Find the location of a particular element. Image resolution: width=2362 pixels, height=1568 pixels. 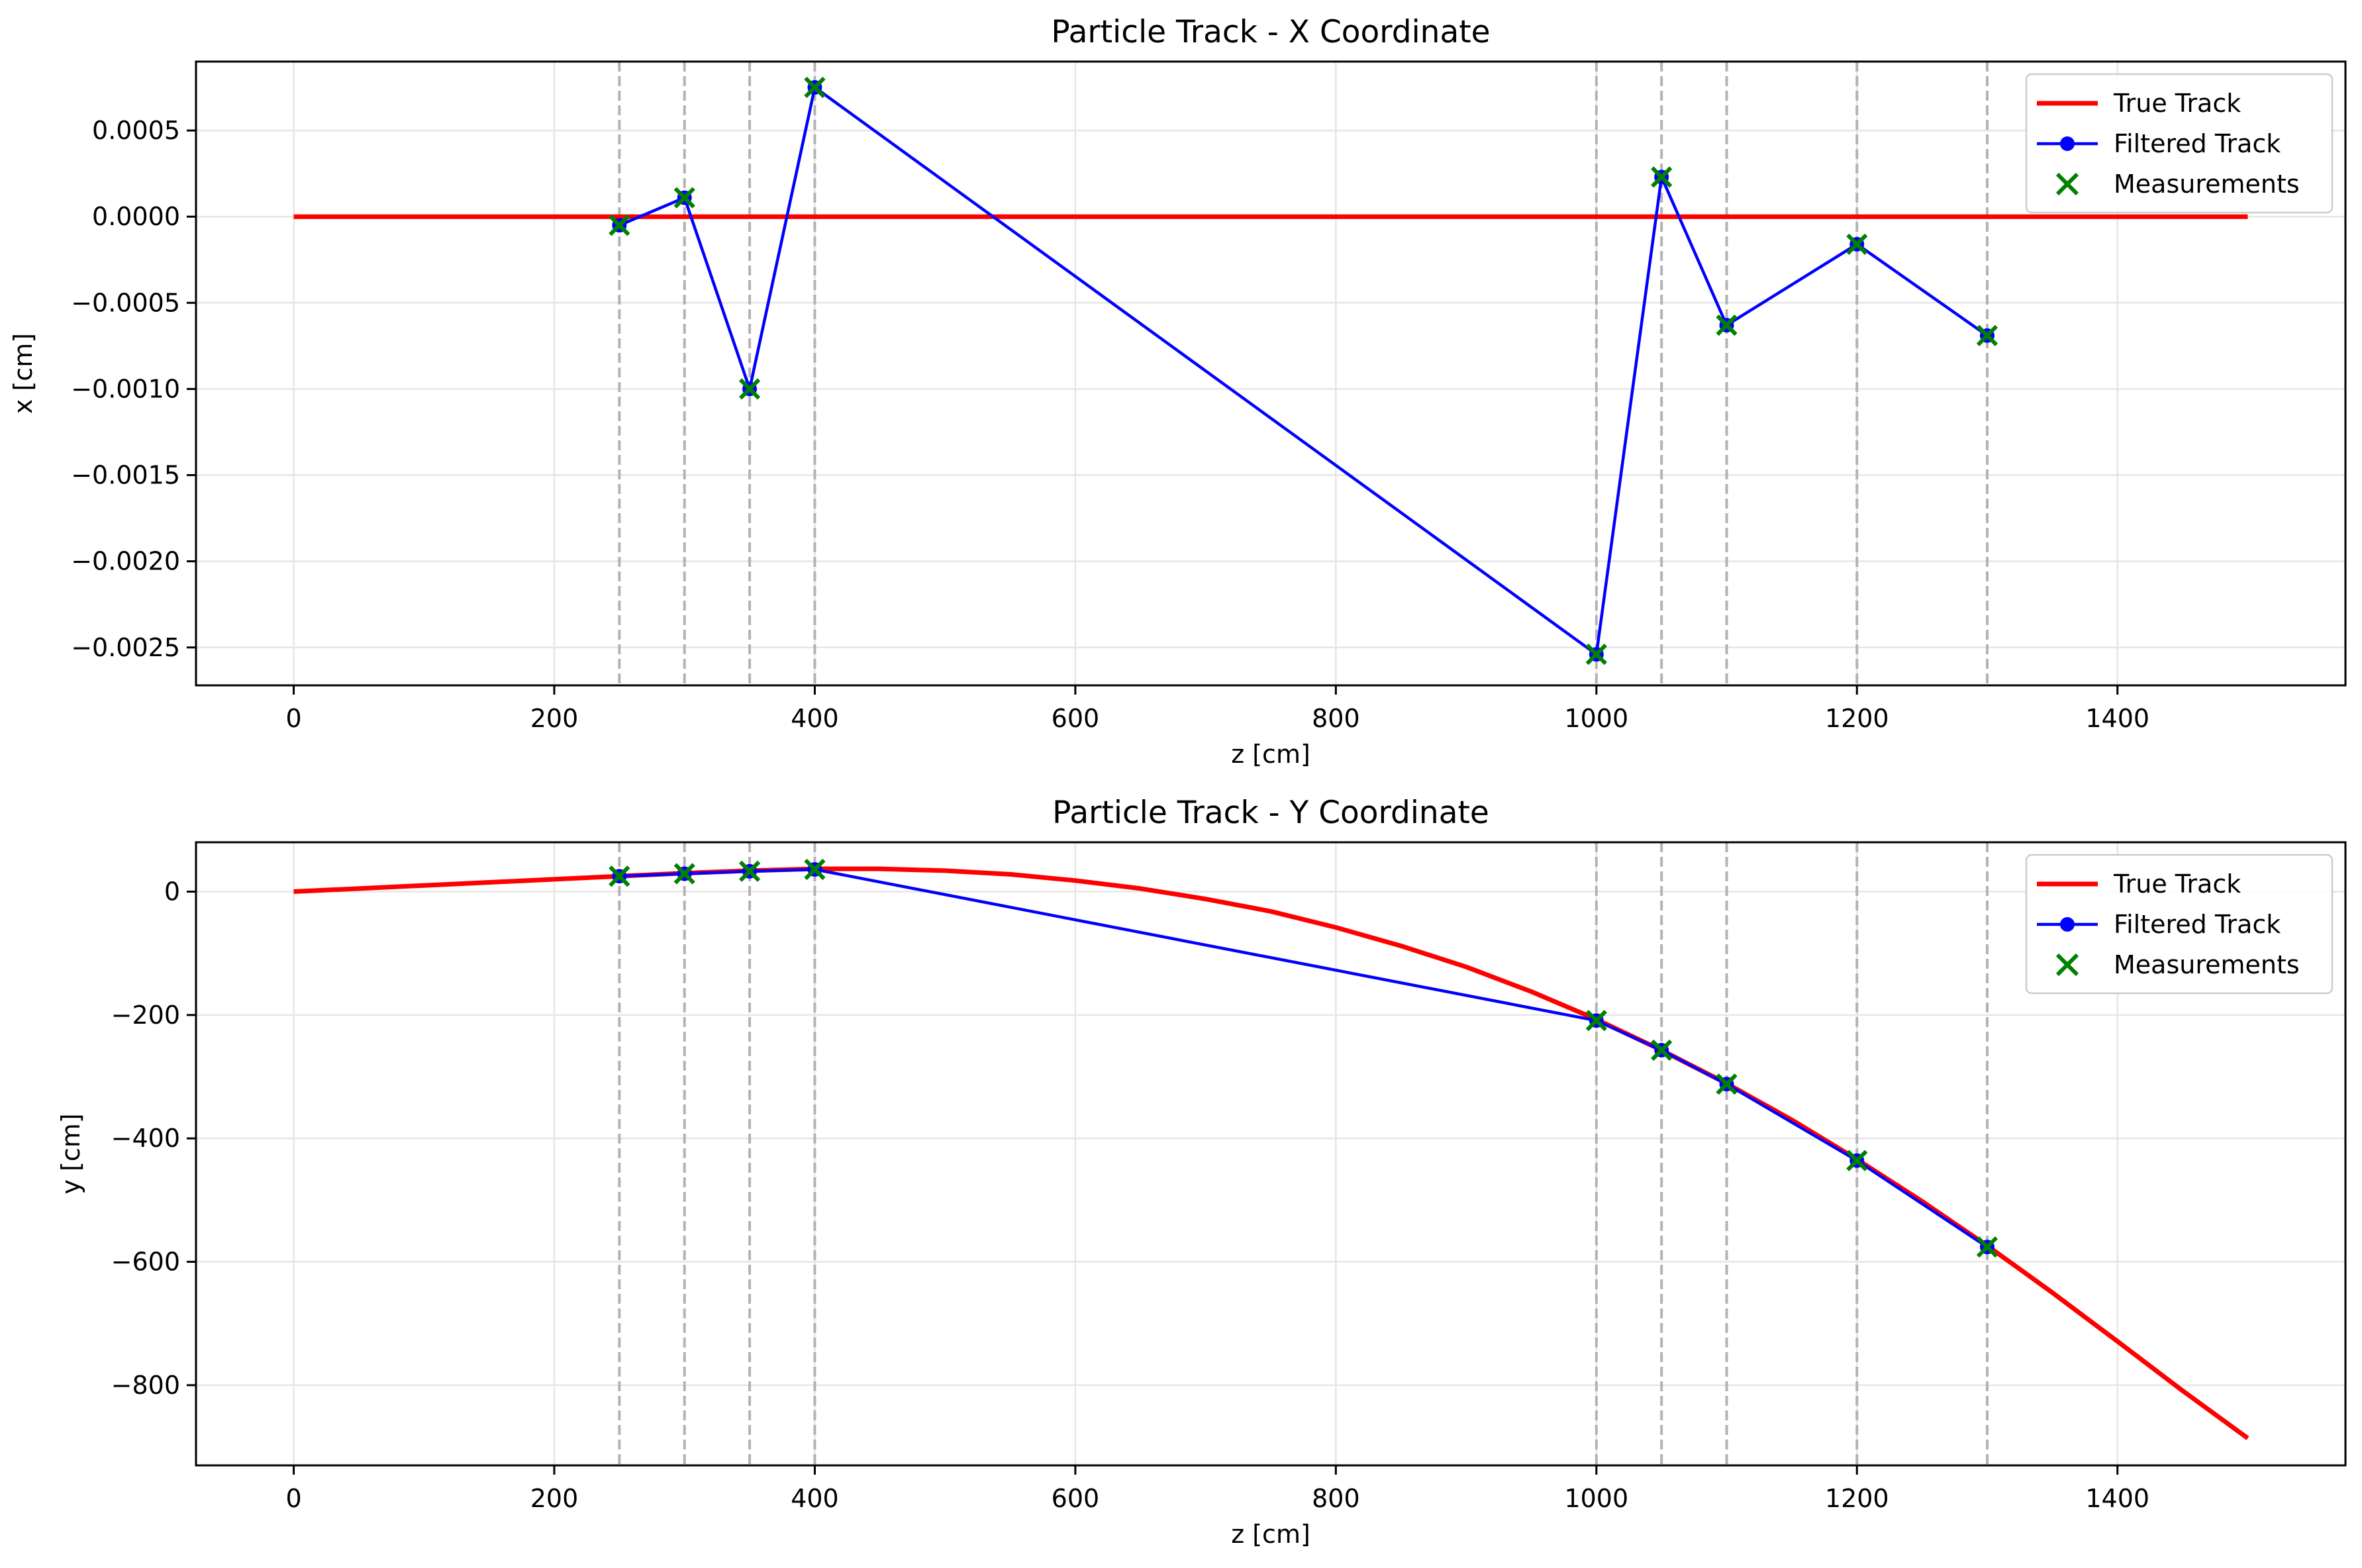

y-tick-label: −600 is located at coordinates (145, 1262).